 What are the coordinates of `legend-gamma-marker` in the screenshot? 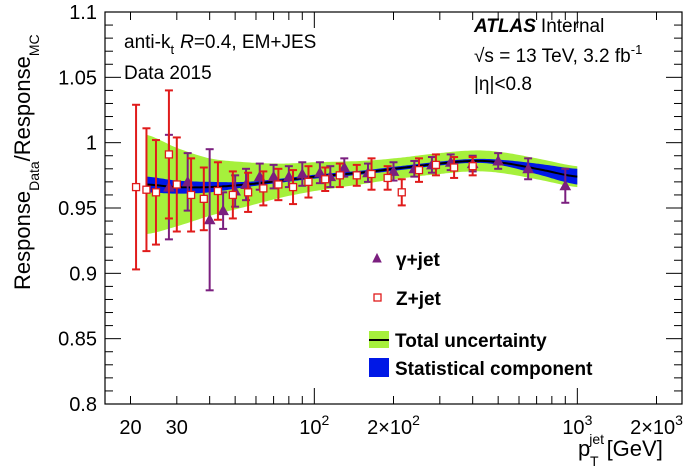 It's located at (377, 257).